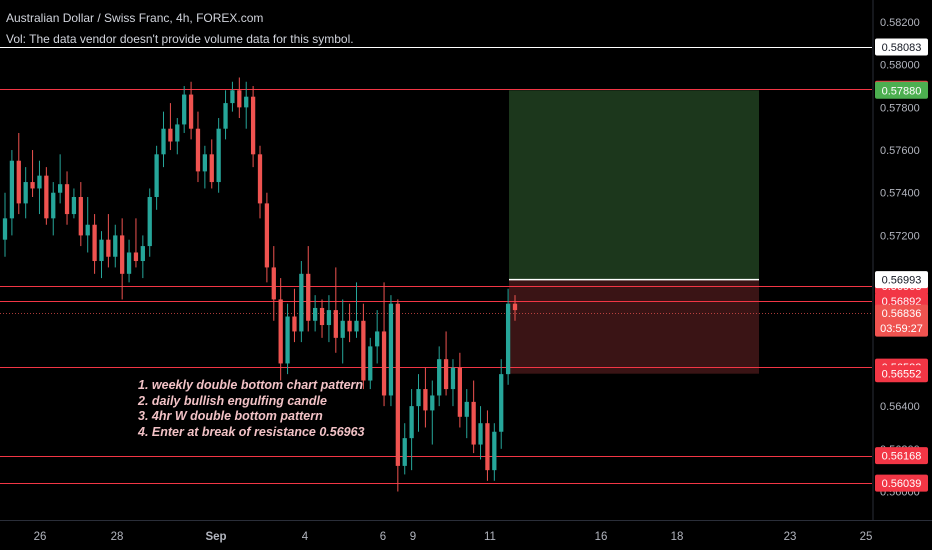  What do you see at coordinates (866, 537) in the screenshot?
I see `time-tick-label: 25` at bounding box center [866, 537].